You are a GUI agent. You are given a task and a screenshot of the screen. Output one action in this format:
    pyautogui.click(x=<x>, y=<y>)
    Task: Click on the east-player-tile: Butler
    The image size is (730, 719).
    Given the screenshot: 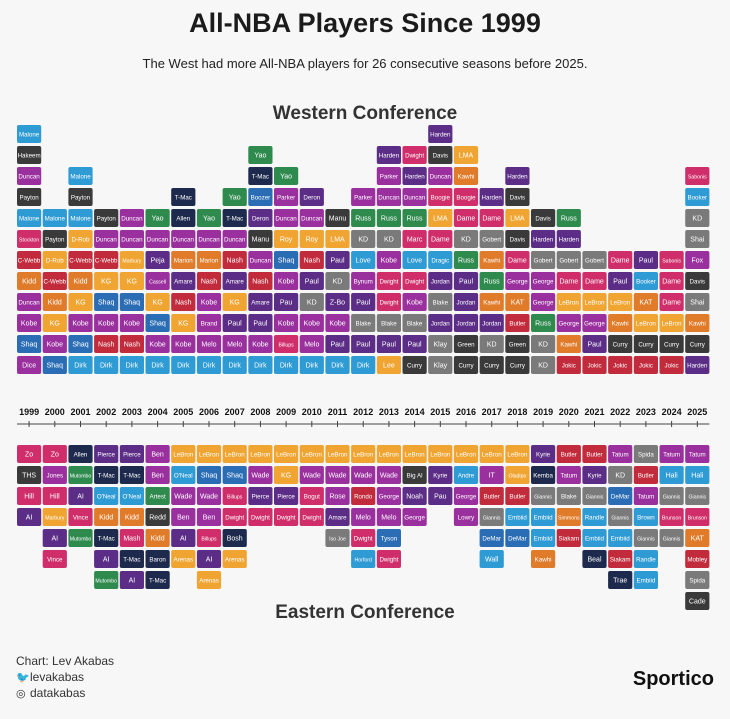 What is the action you would take?
    pyautogui.click(x=594, y=454)
    